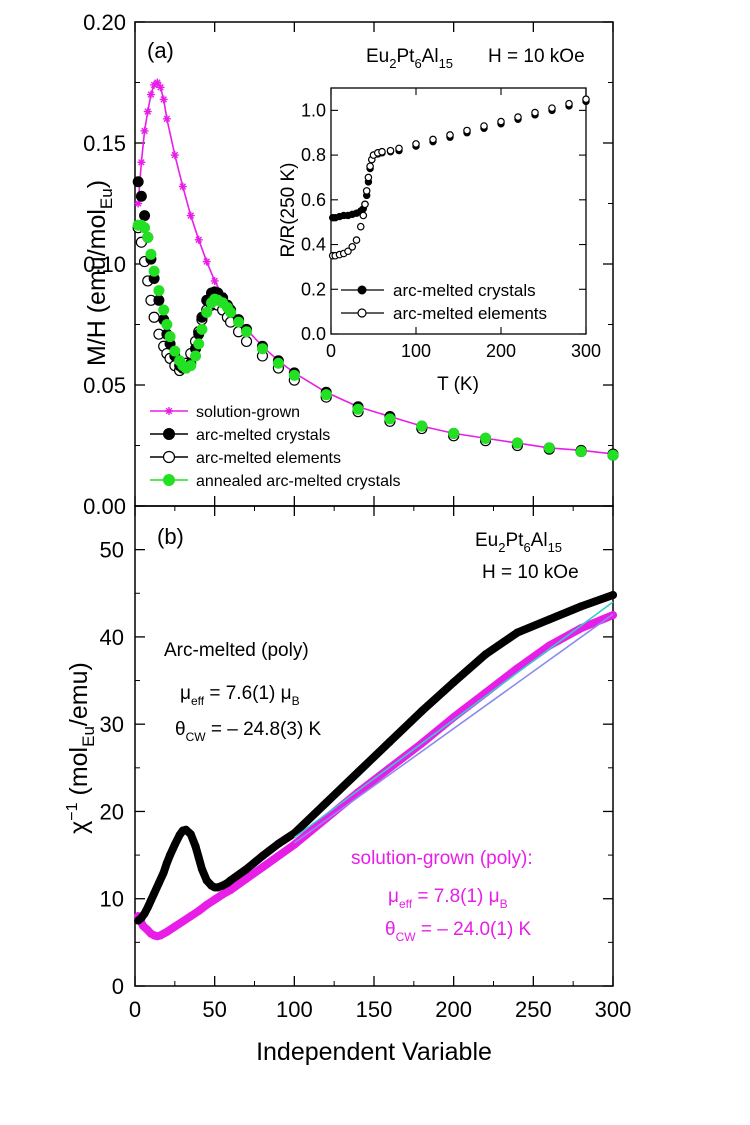 This screenshot has width=750, height=1125. Describe the element at coordinates (533, 1009) in the screenshot. I see `panel-b-x-tick-label: 250` at that location.